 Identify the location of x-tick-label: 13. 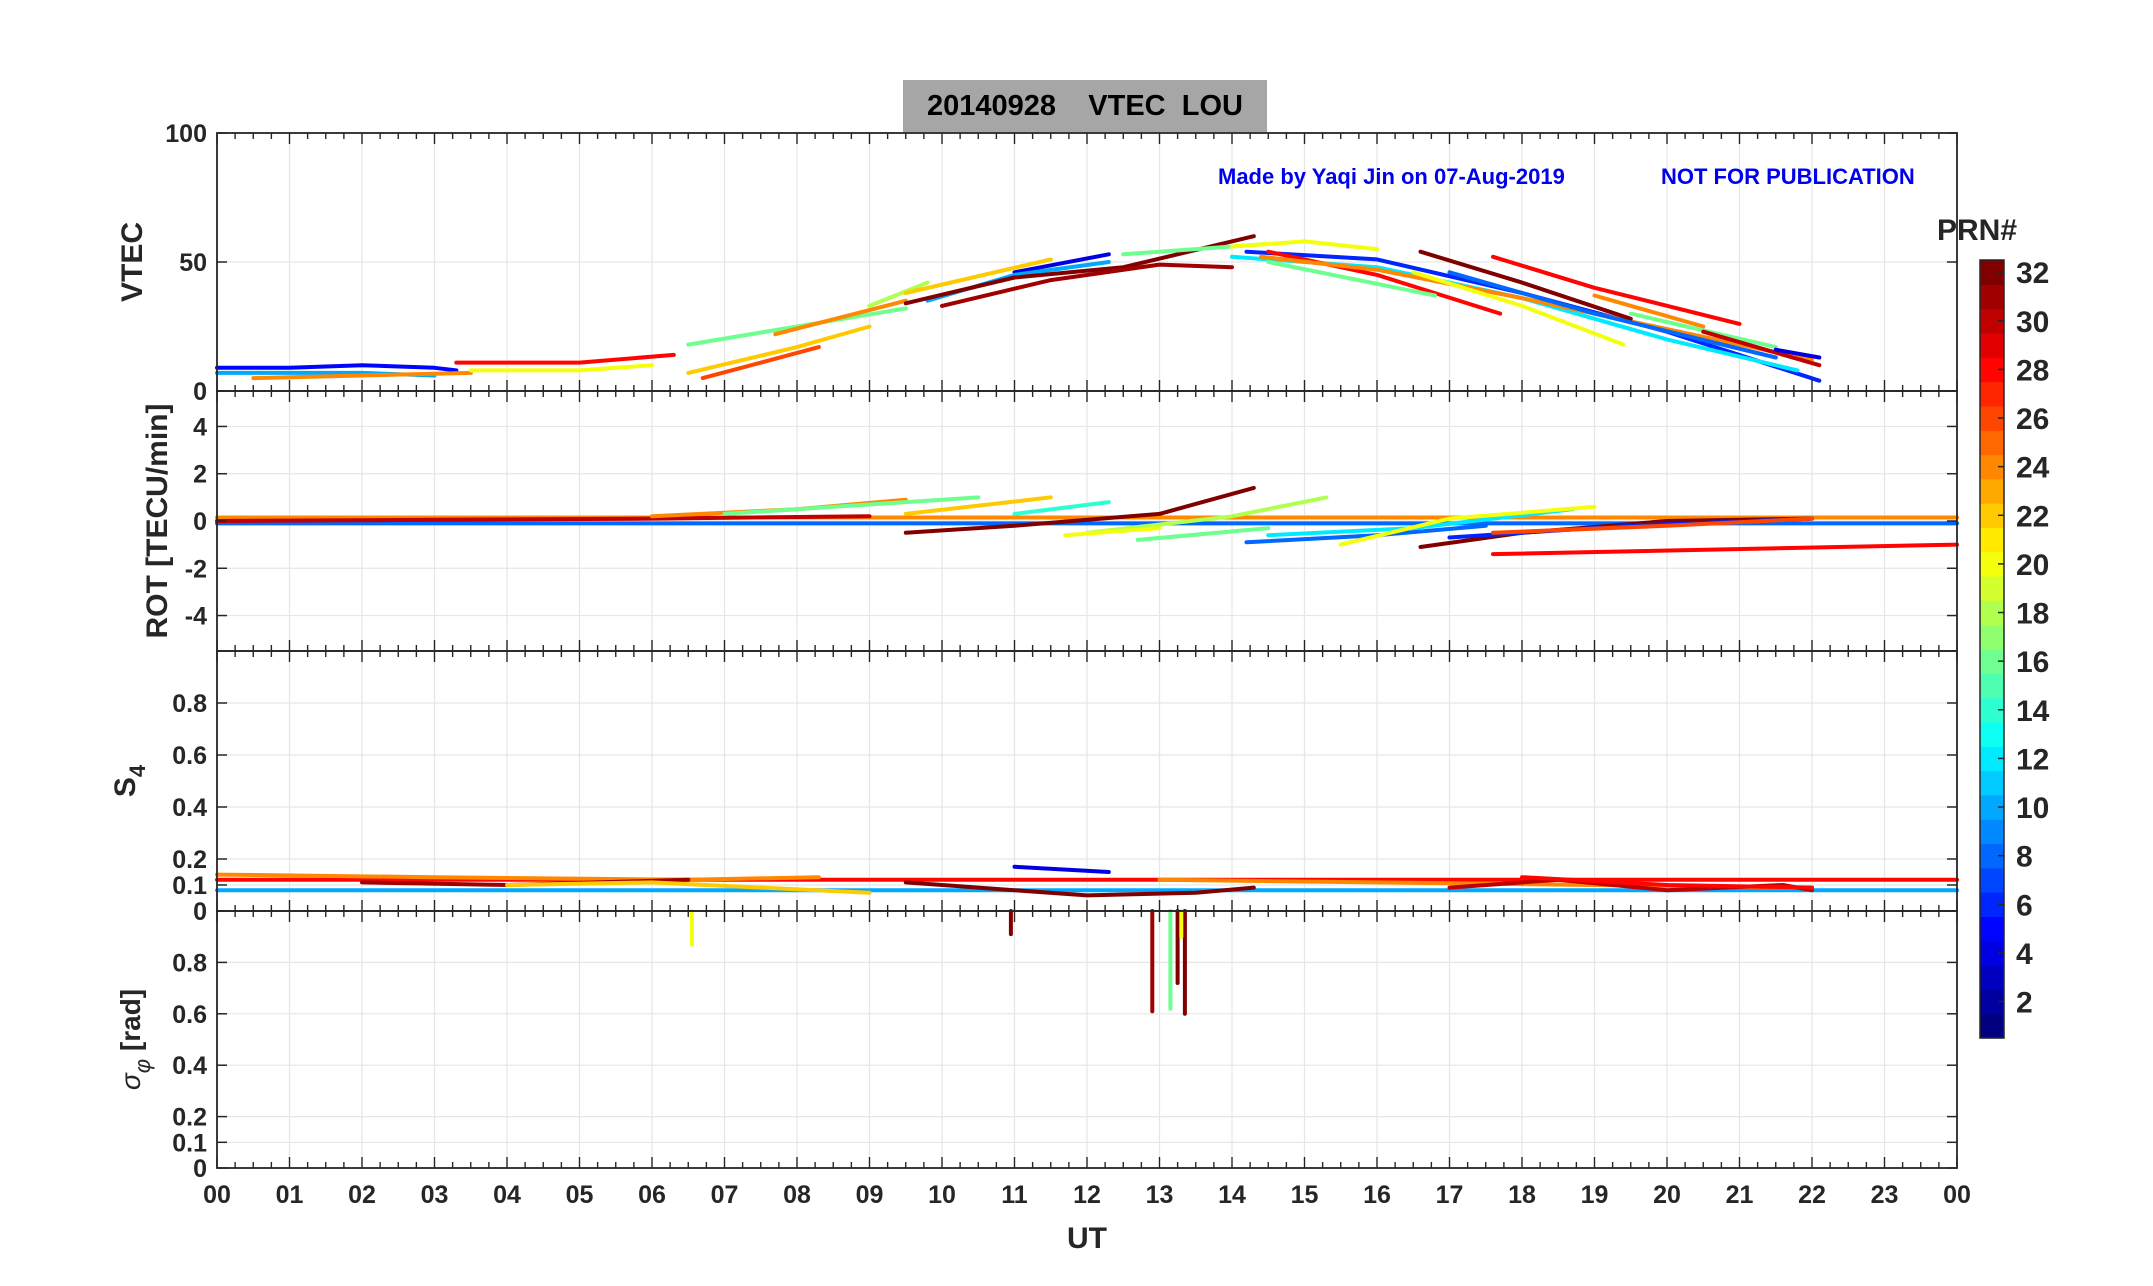
(1160, 1195).